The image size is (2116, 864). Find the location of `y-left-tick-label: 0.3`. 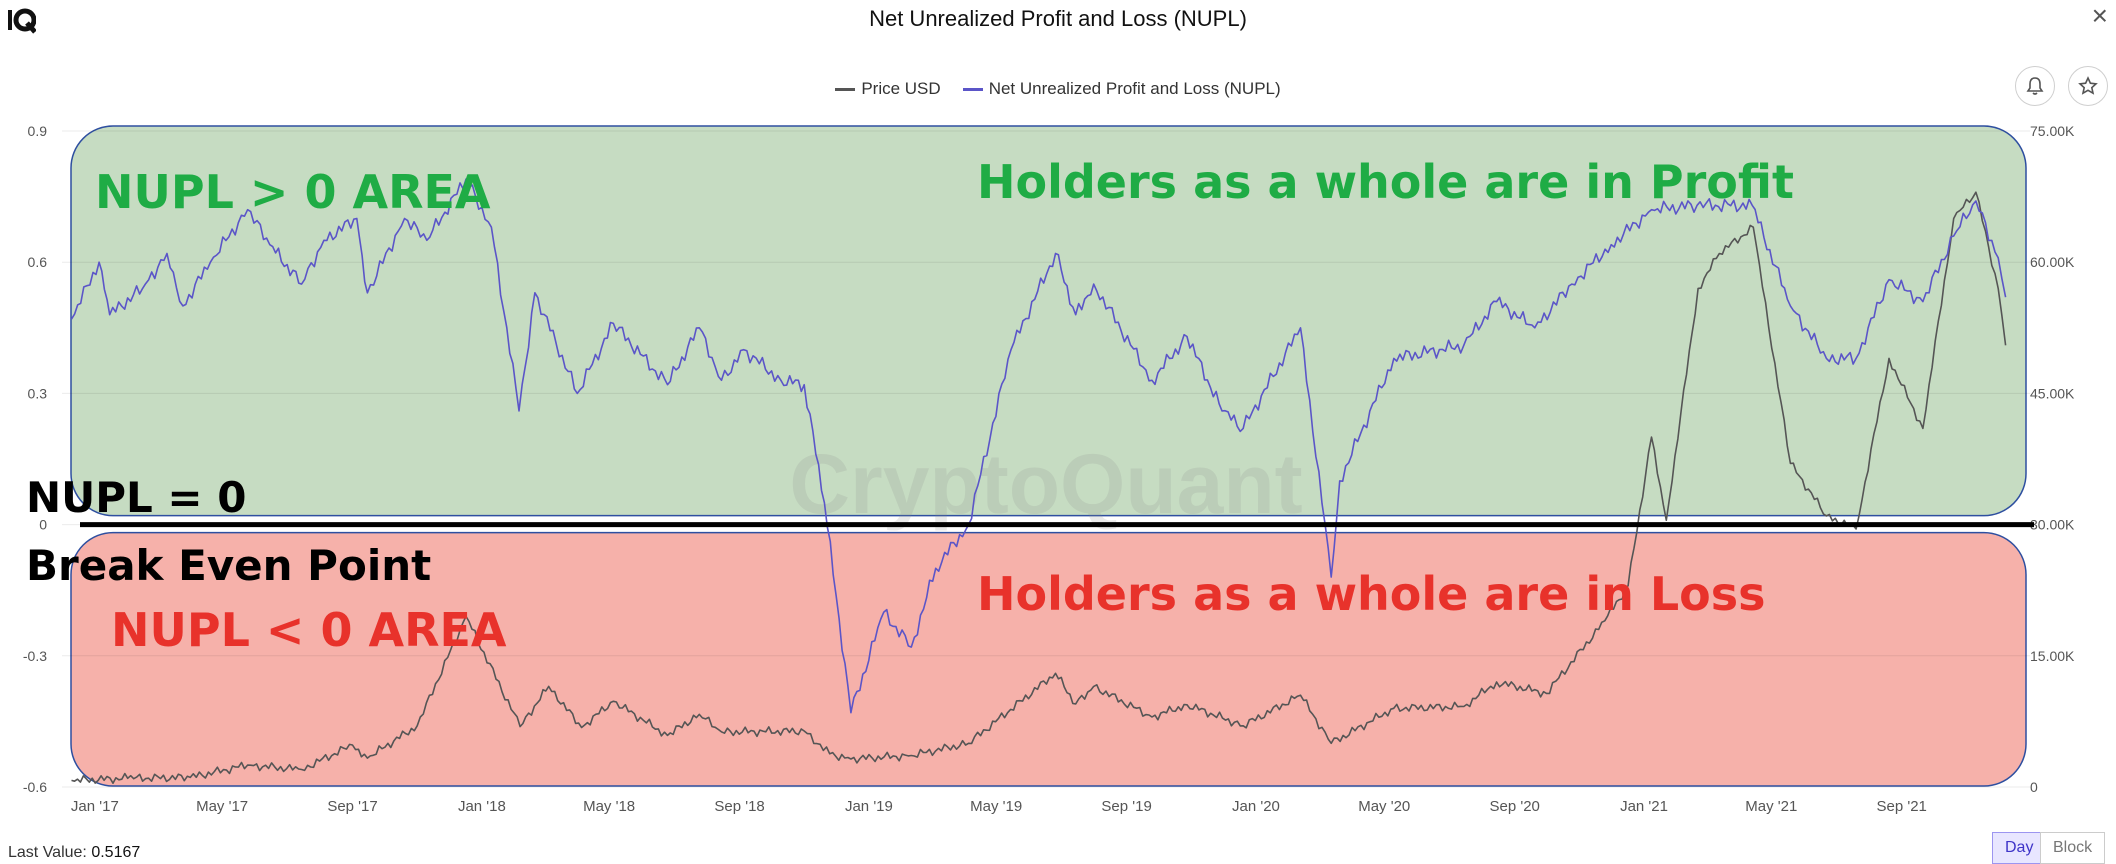

y-left-tick-label: 0.3 is located at coordinates (38, 393).